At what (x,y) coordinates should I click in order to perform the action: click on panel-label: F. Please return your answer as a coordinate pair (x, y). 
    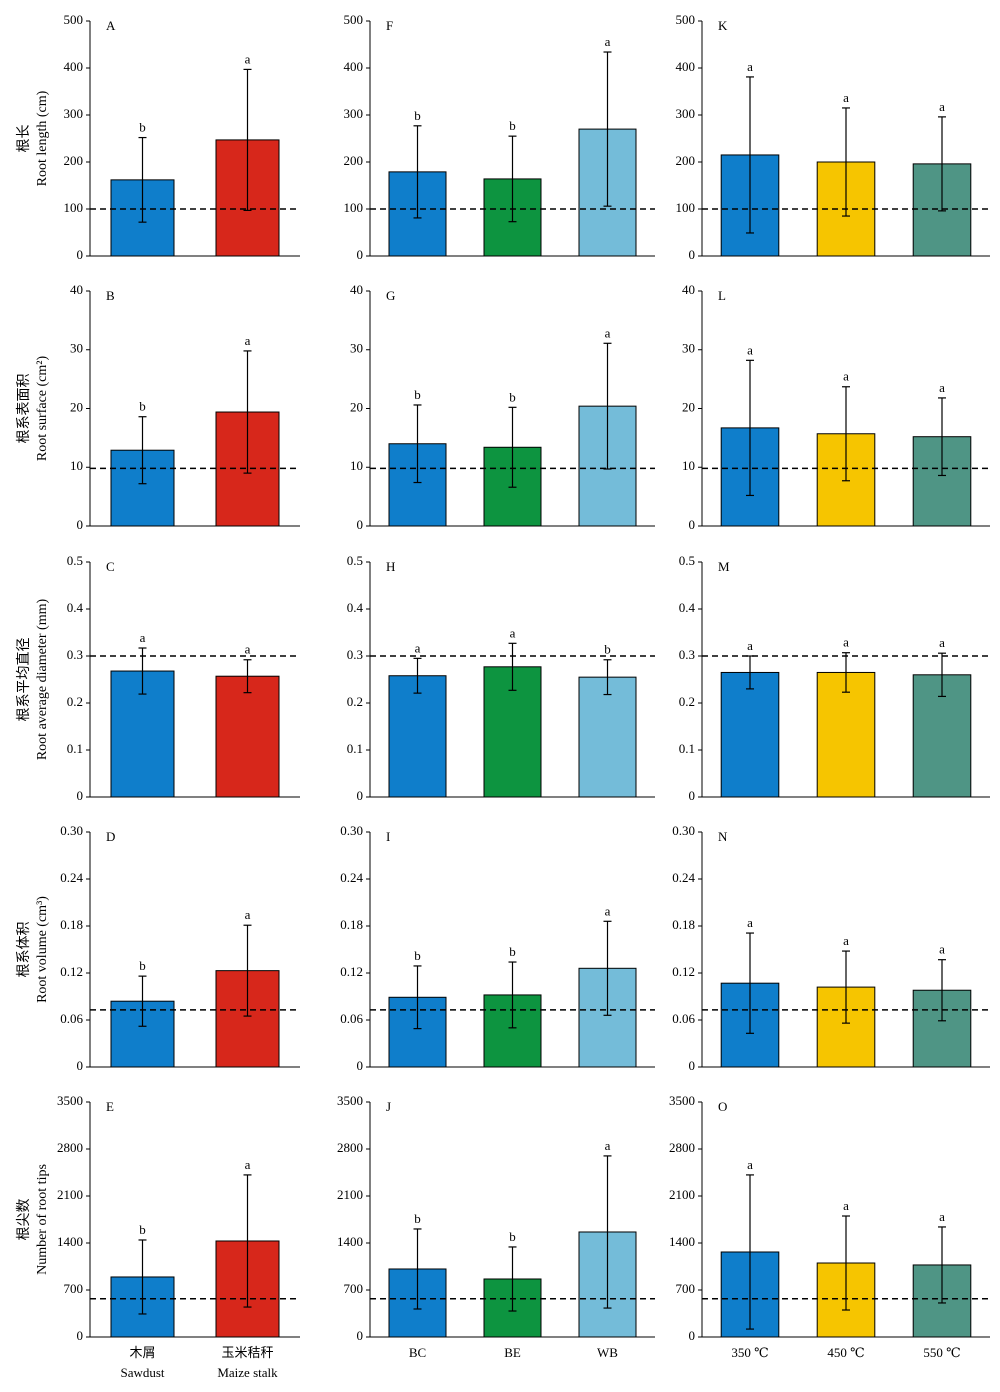
    Looking at the image, I should click on (389, 25).